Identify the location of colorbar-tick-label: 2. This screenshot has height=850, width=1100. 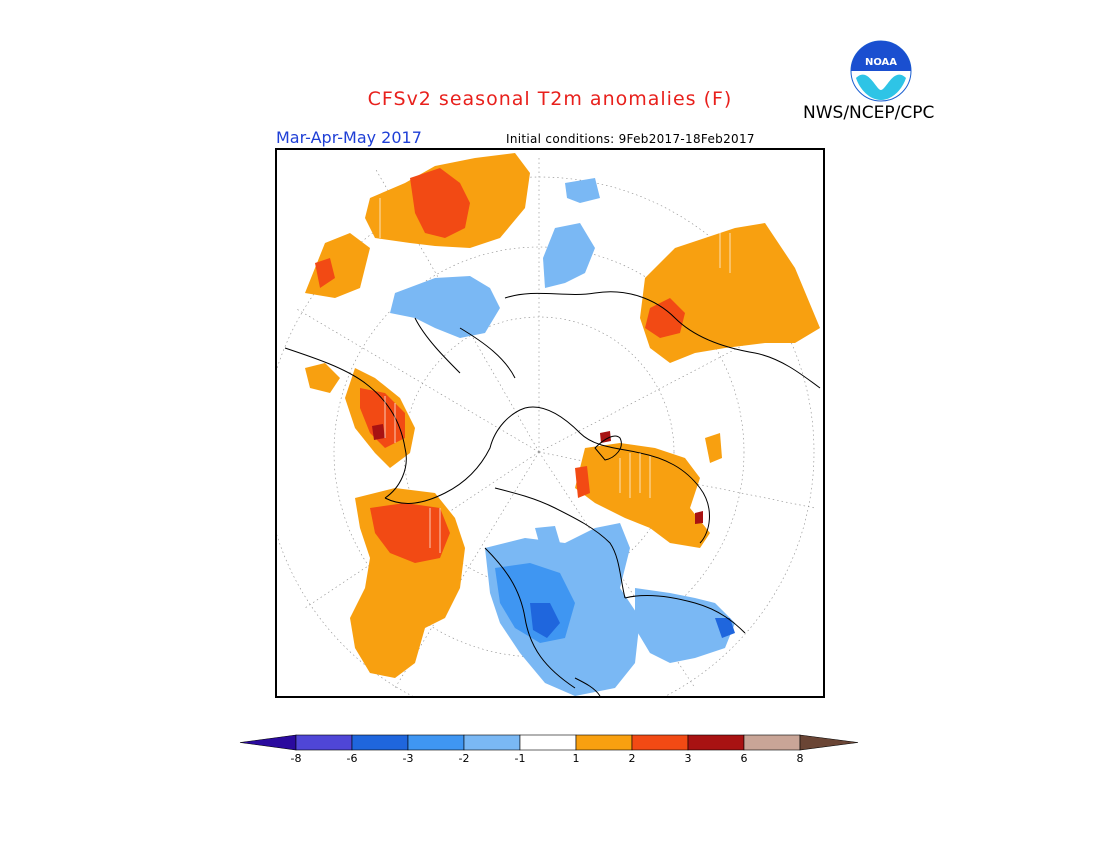
(632, 758).